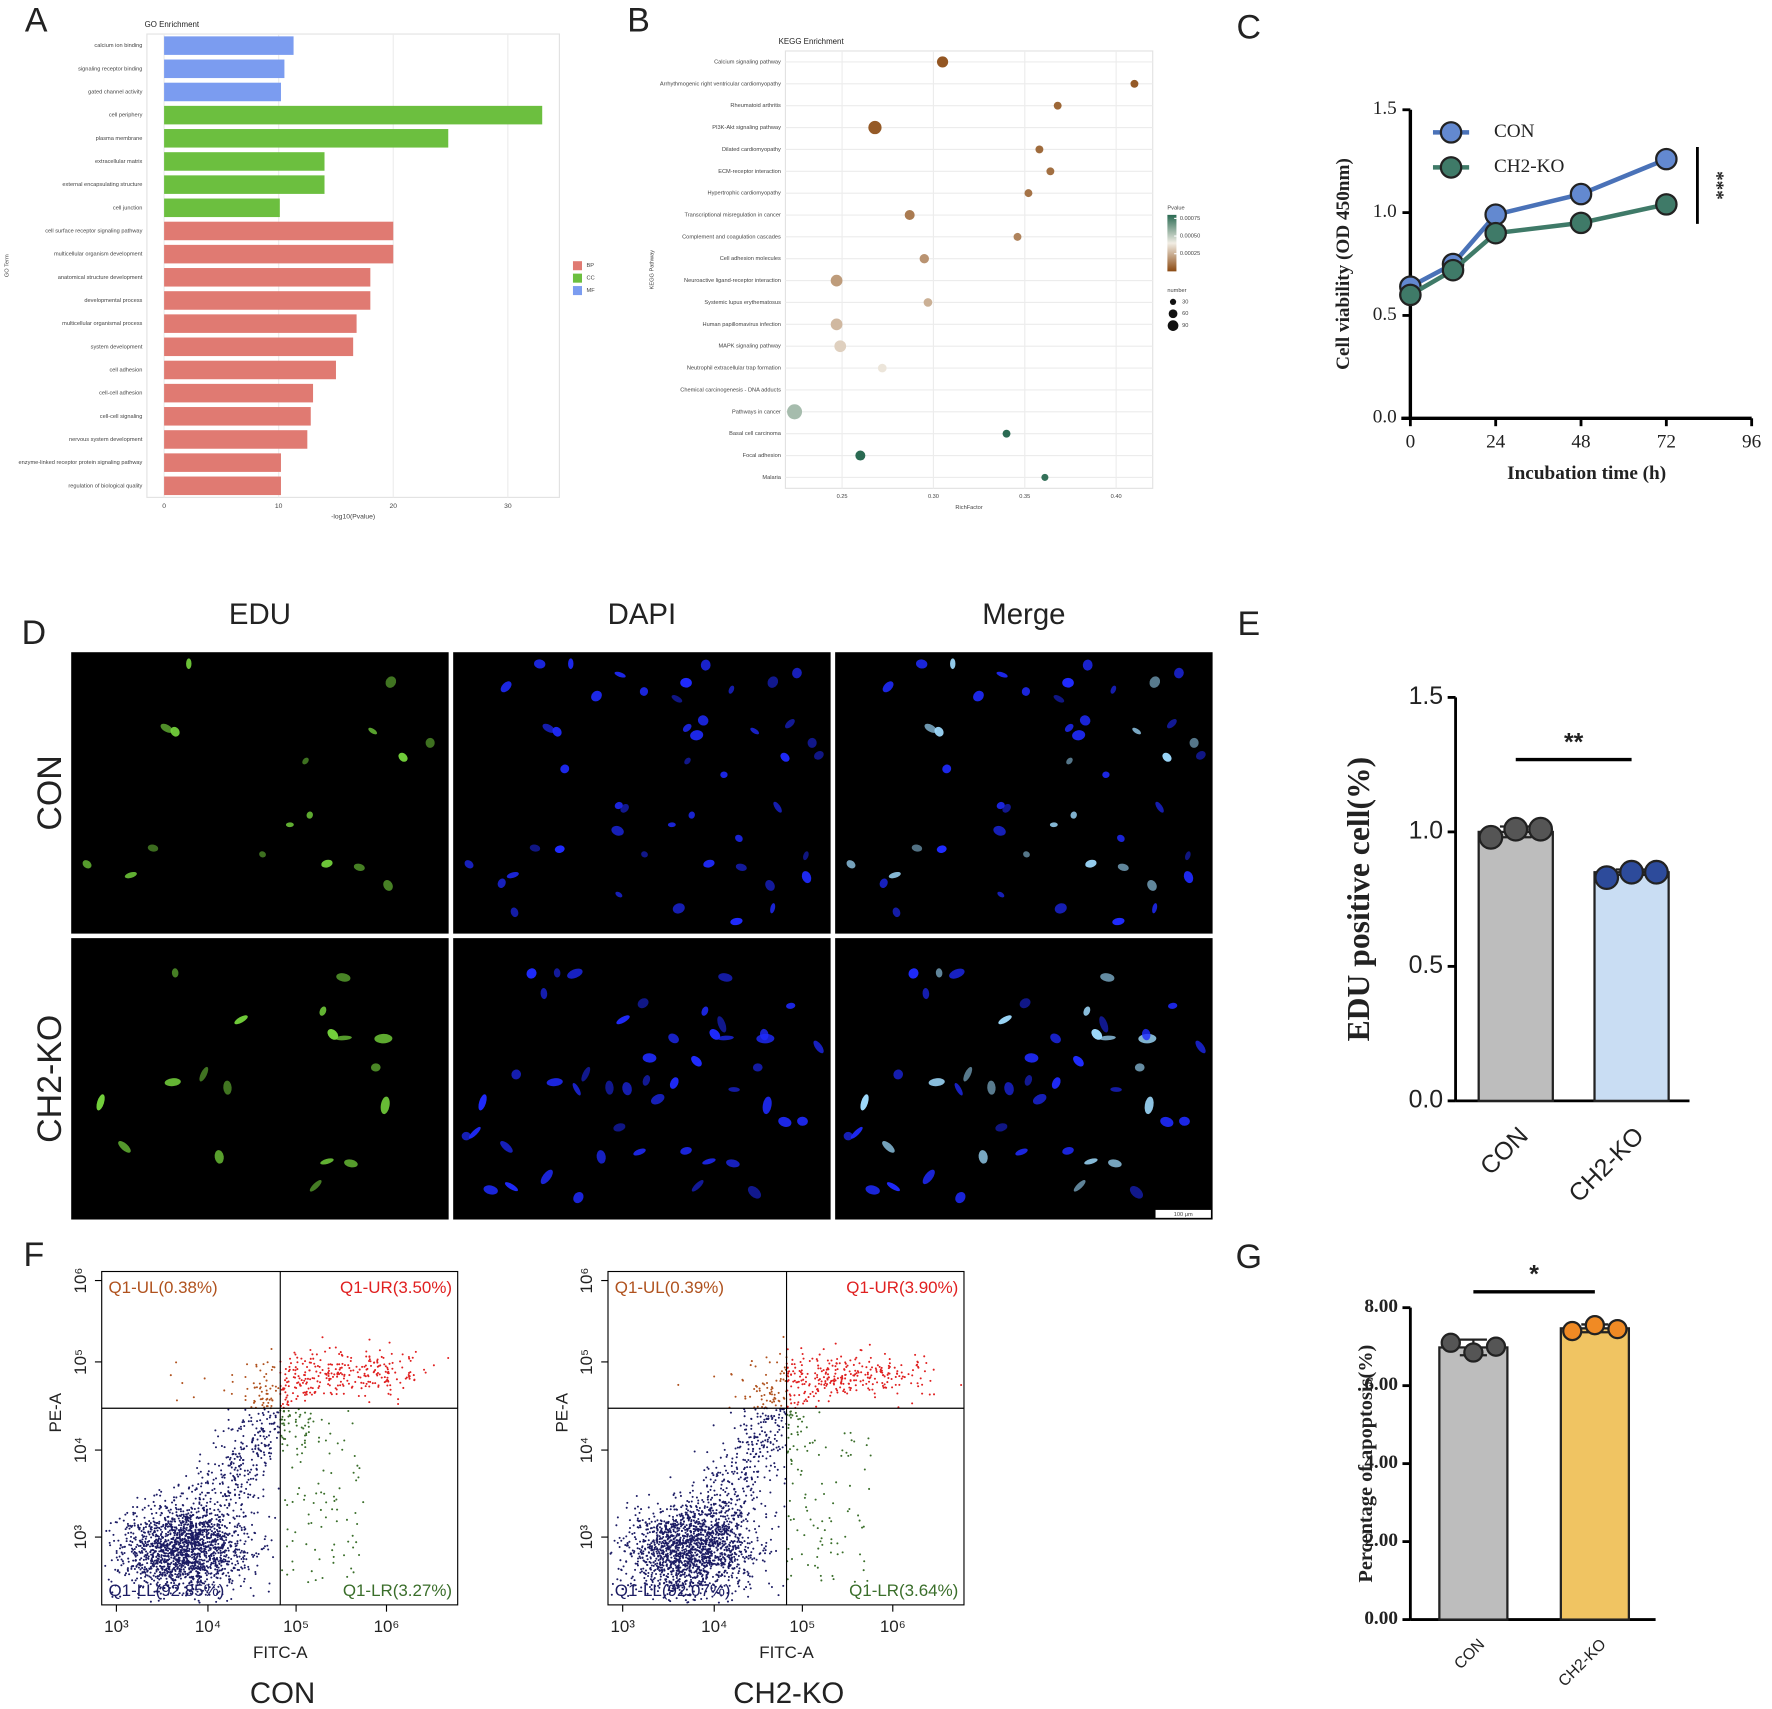  Describe the element at coordinates (1176, 291) in the screenshot. I see `legend-title: number` at that location.